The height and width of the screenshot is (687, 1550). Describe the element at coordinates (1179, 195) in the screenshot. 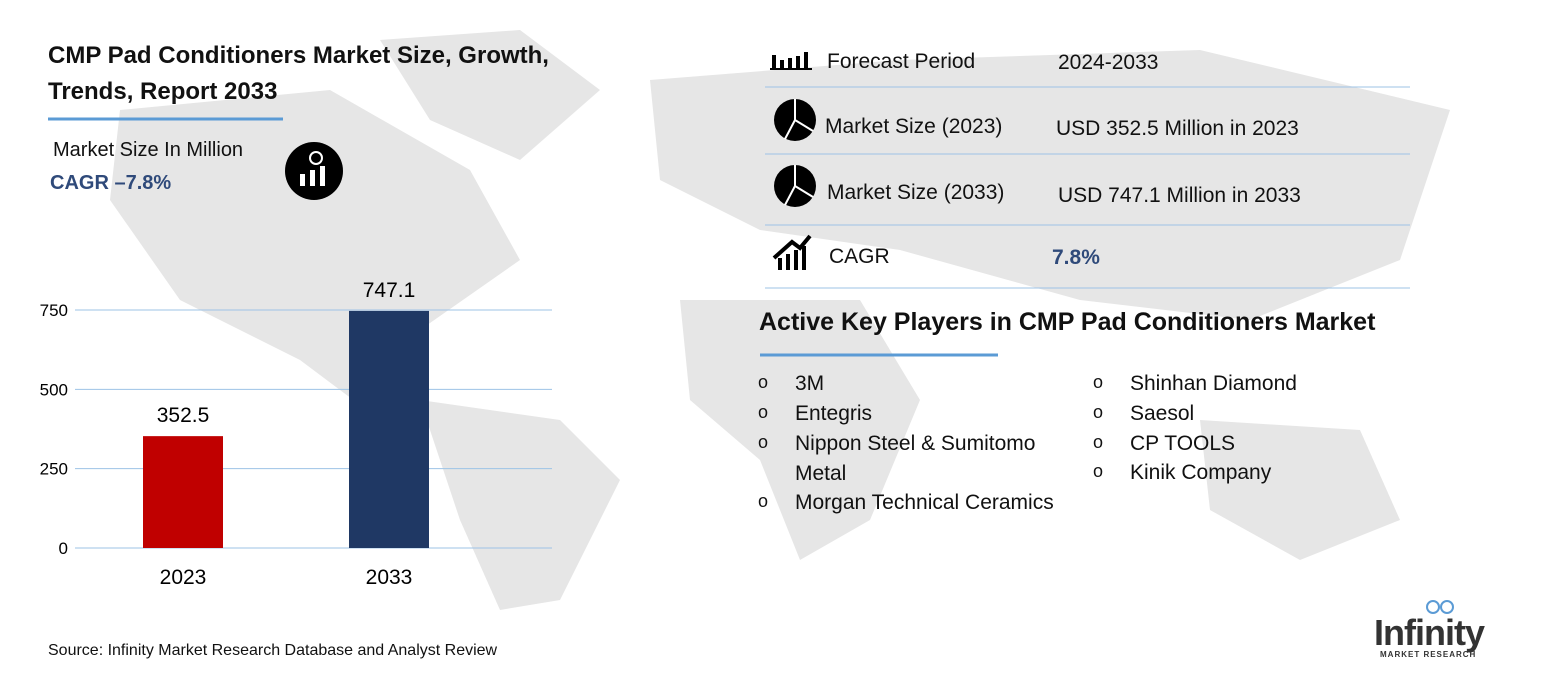

I see `stat-value: USD 747.1 Million in 2033` at that location.